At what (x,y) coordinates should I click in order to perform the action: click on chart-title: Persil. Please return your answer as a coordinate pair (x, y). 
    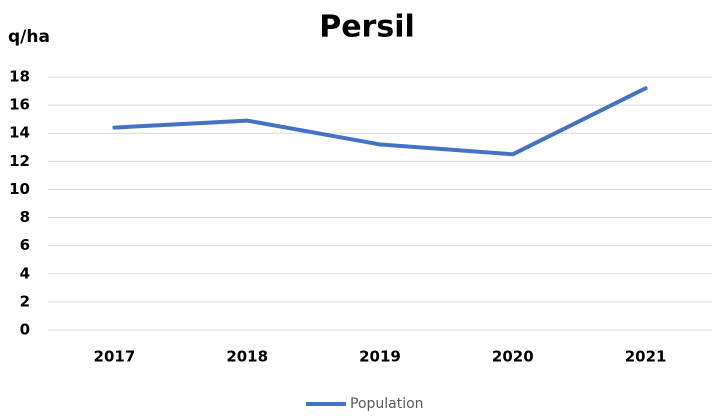
    Looking at the image, I should click on (367, 27).